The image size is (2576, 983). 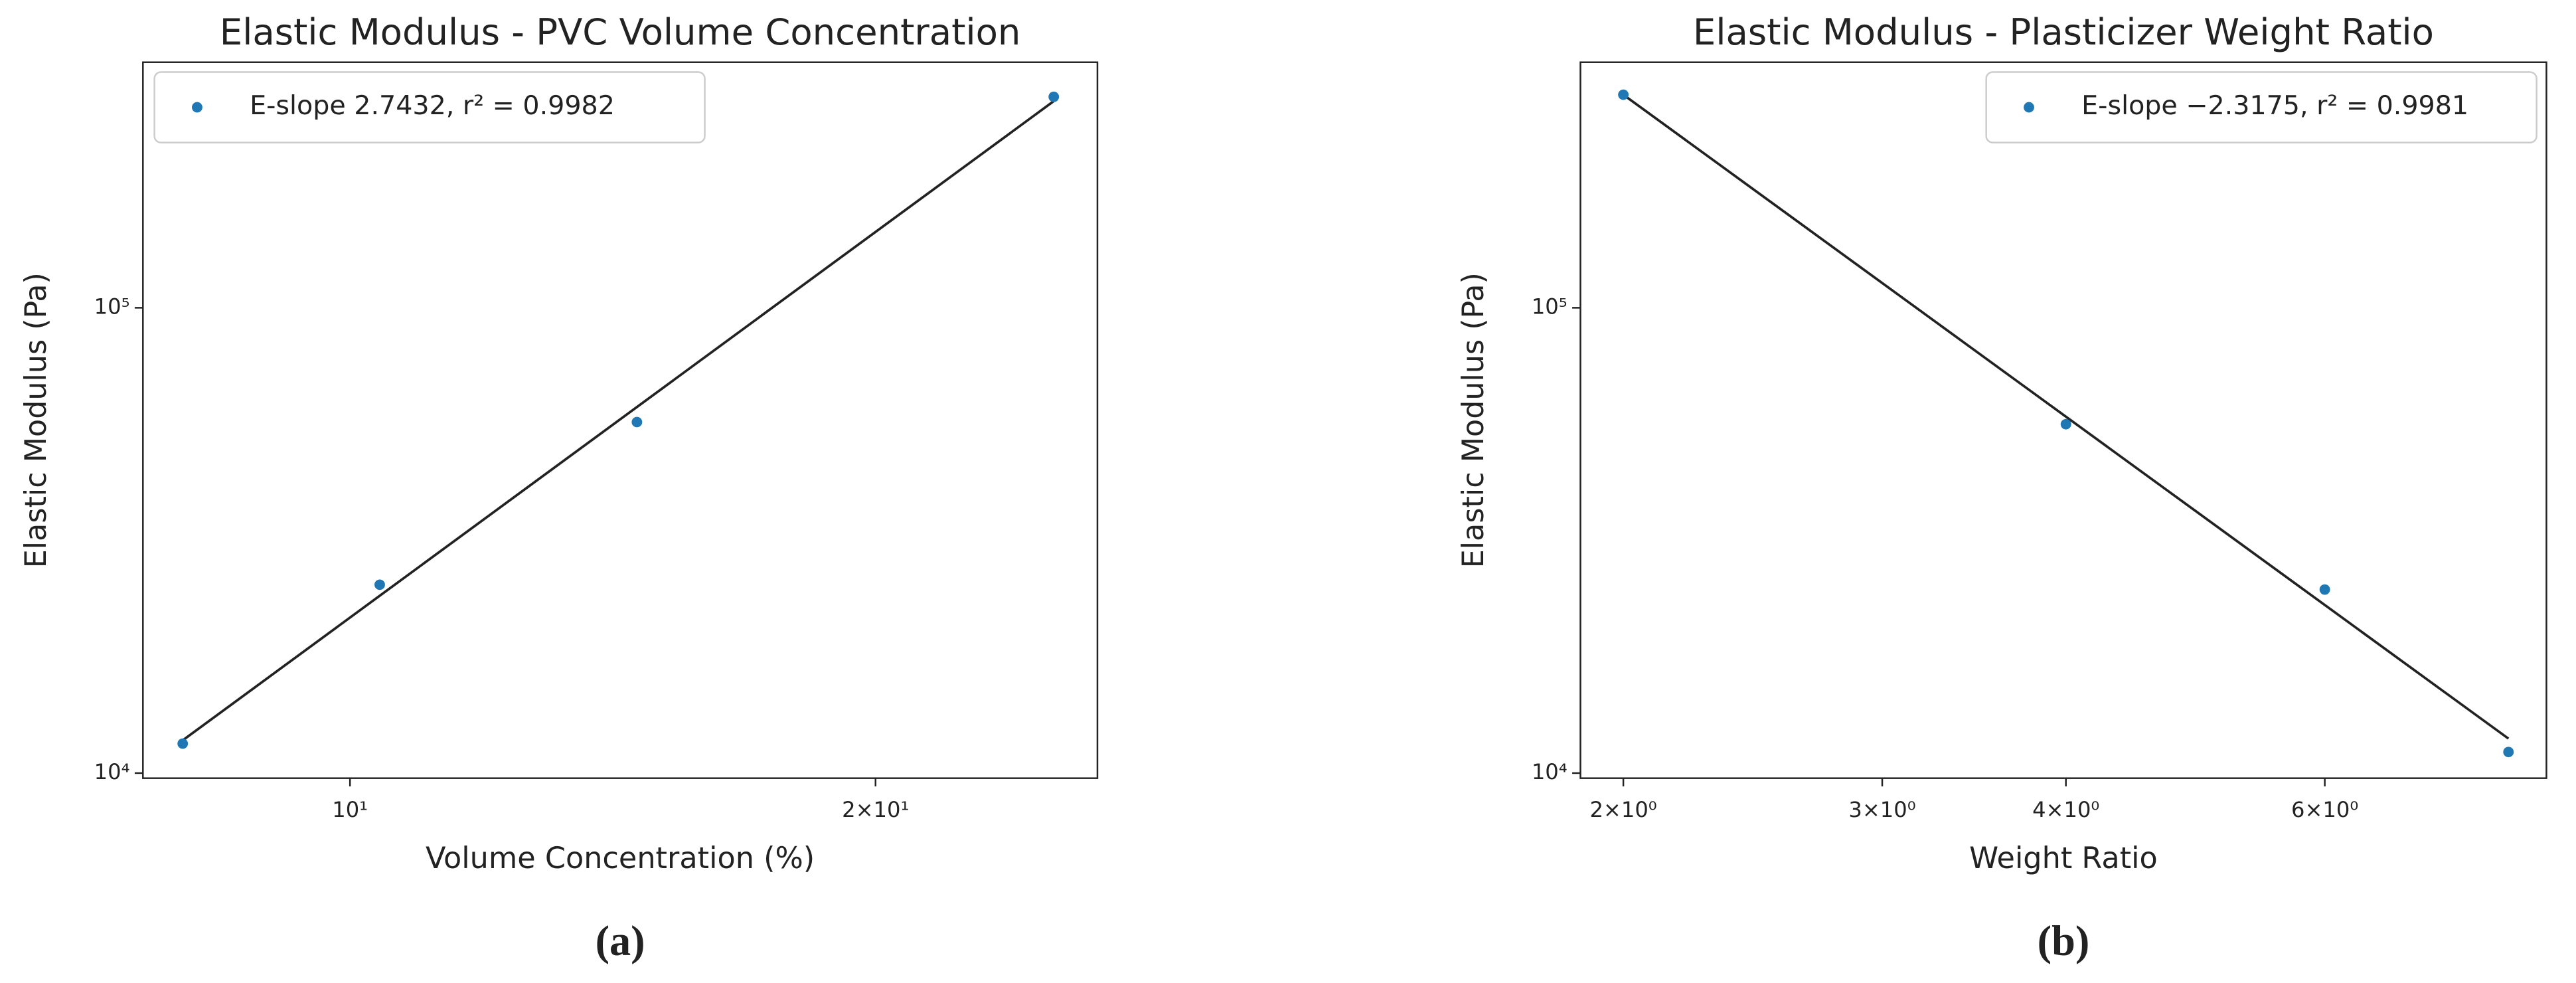 I want to click on panel-label: (a), so click(x=620, y=940).